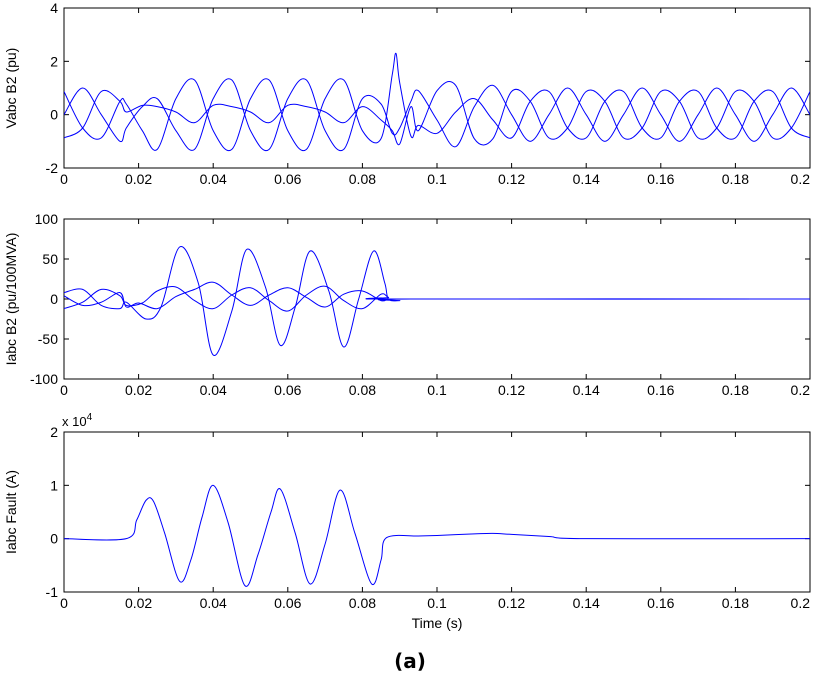  I want to click on y-tick-label: 1, so click(54, 485).